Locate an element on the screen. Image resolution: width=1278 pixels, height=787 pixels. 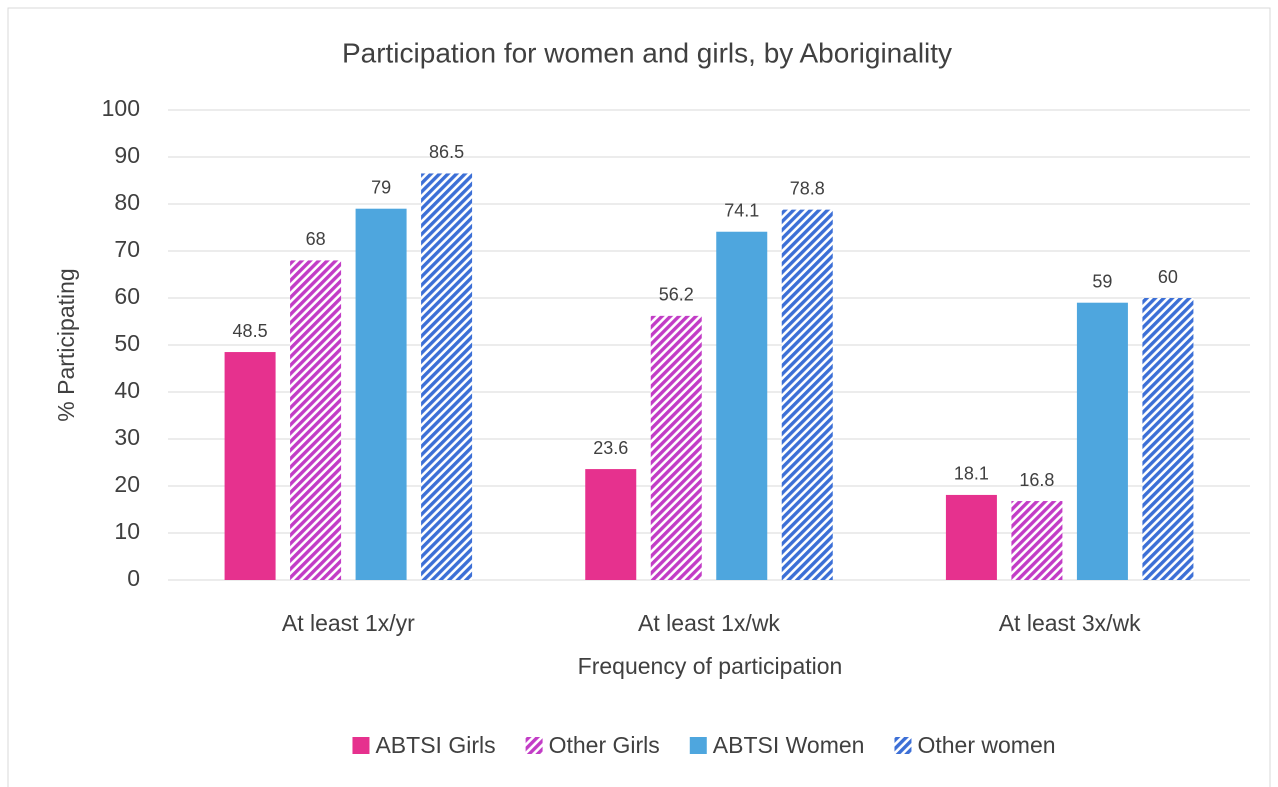
y-tick-label: 100 is located at coordinates (121, 108).